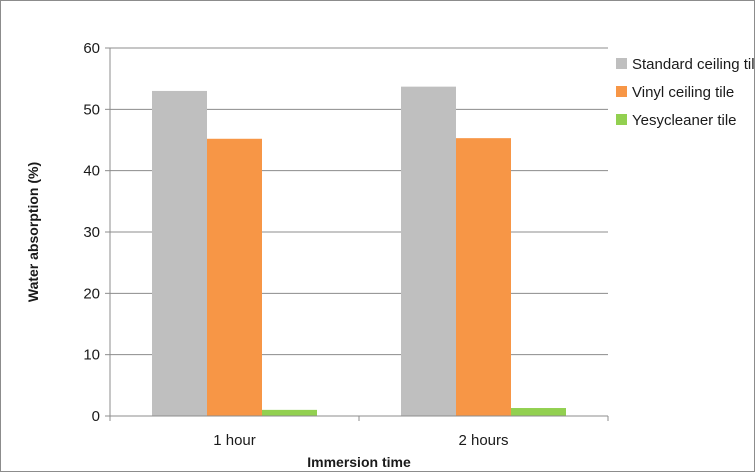 This screenshot has height=473, width=755. What do you see at coordinates (91, 48) in the screenshot?
I see `y-tick-label: 60` at bounding box center [91, 48].